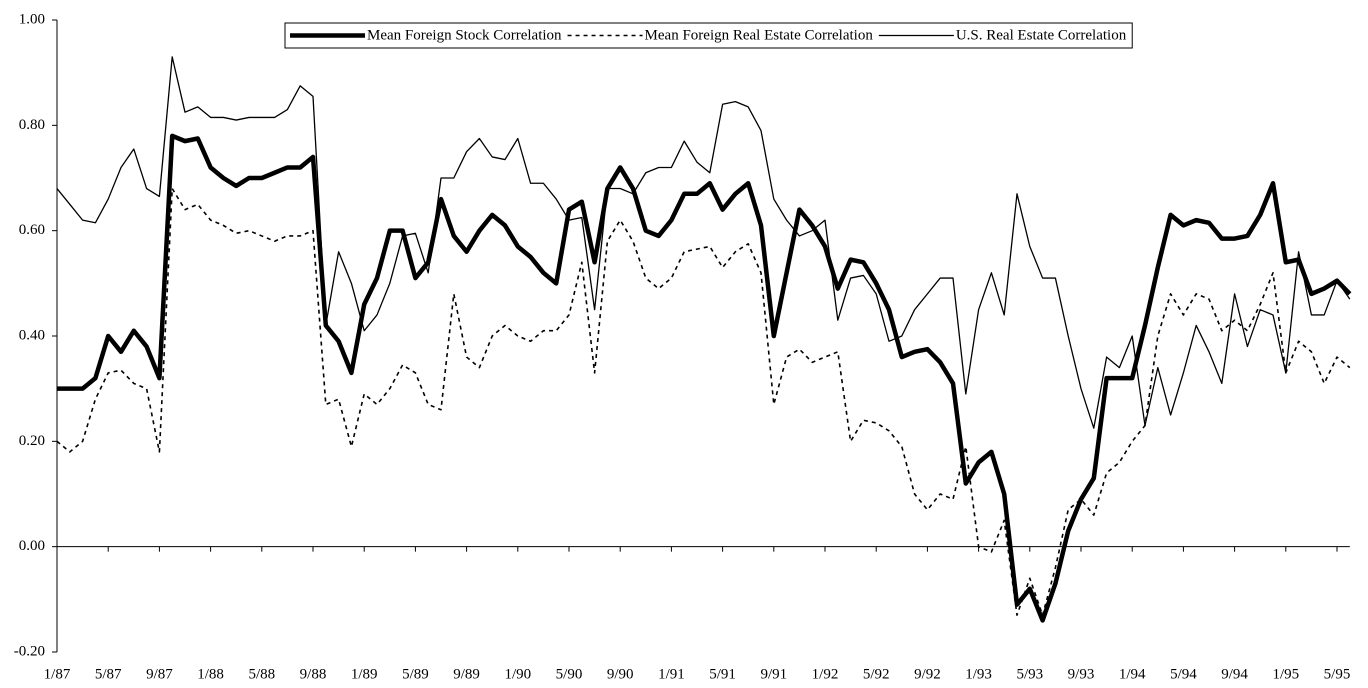  What do you see at coordinates (313, 674) in the screenshot?
I see `x-tick-label: 9/88` at bounding box center [313, 674].